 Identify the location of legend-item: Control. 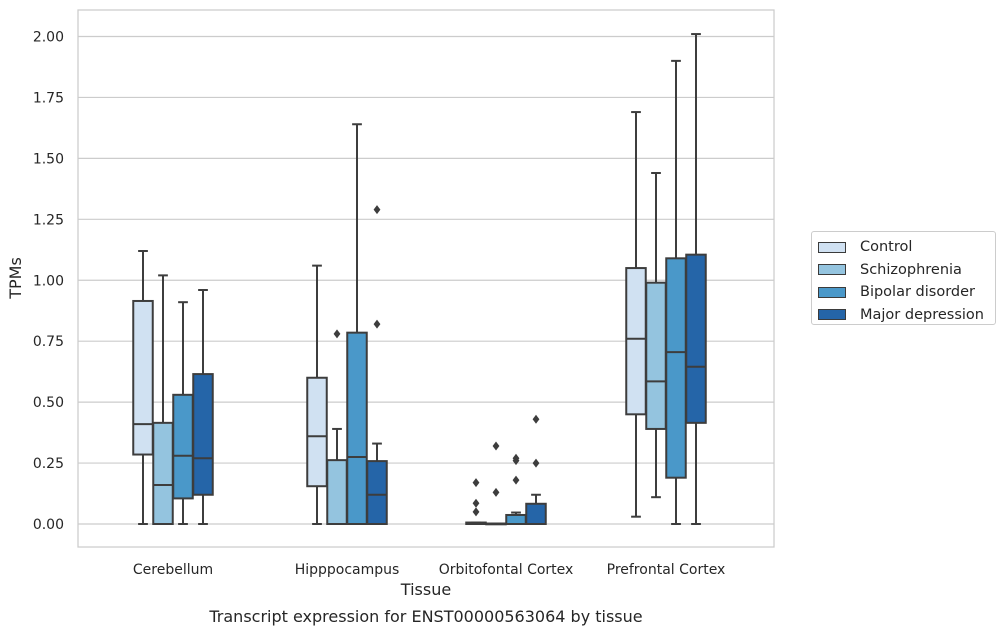
(906, 247).